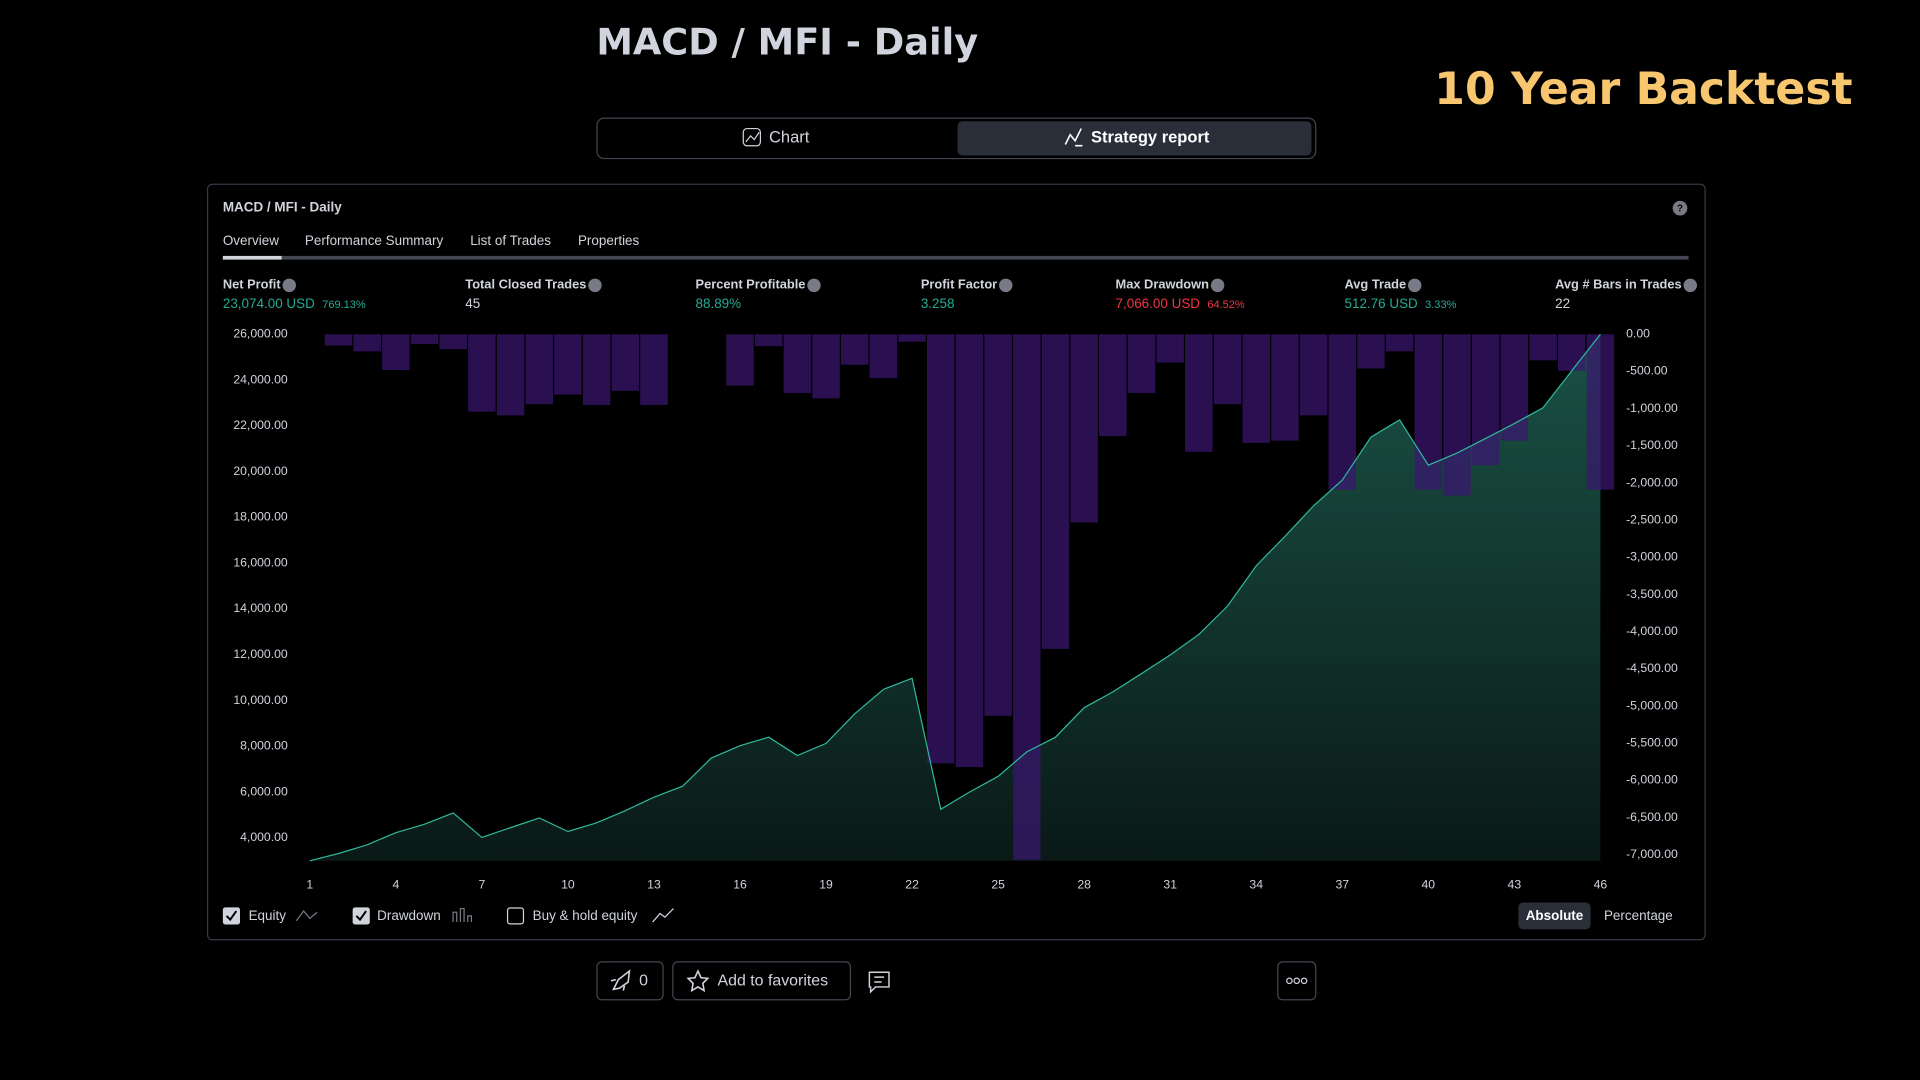 This screenshot has height=1080, width=1920. I want to click on buy-hold-toggle: Buy & hold equity, so click(590, 916).